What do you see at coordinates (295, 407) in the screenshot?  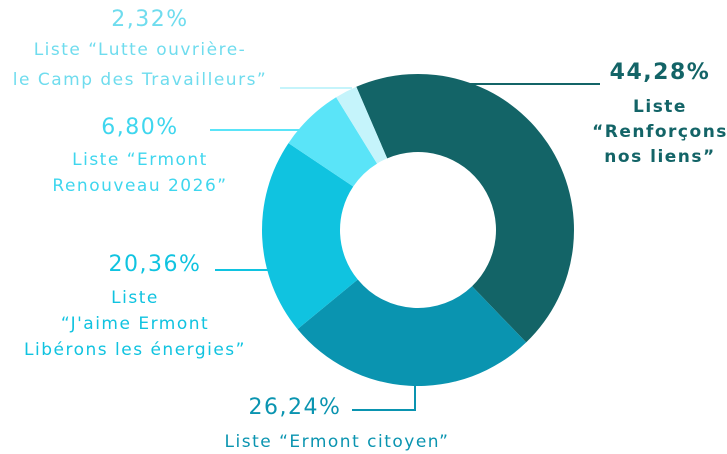 I see `value-label: 26,24%` at bounding box center [295, 407].